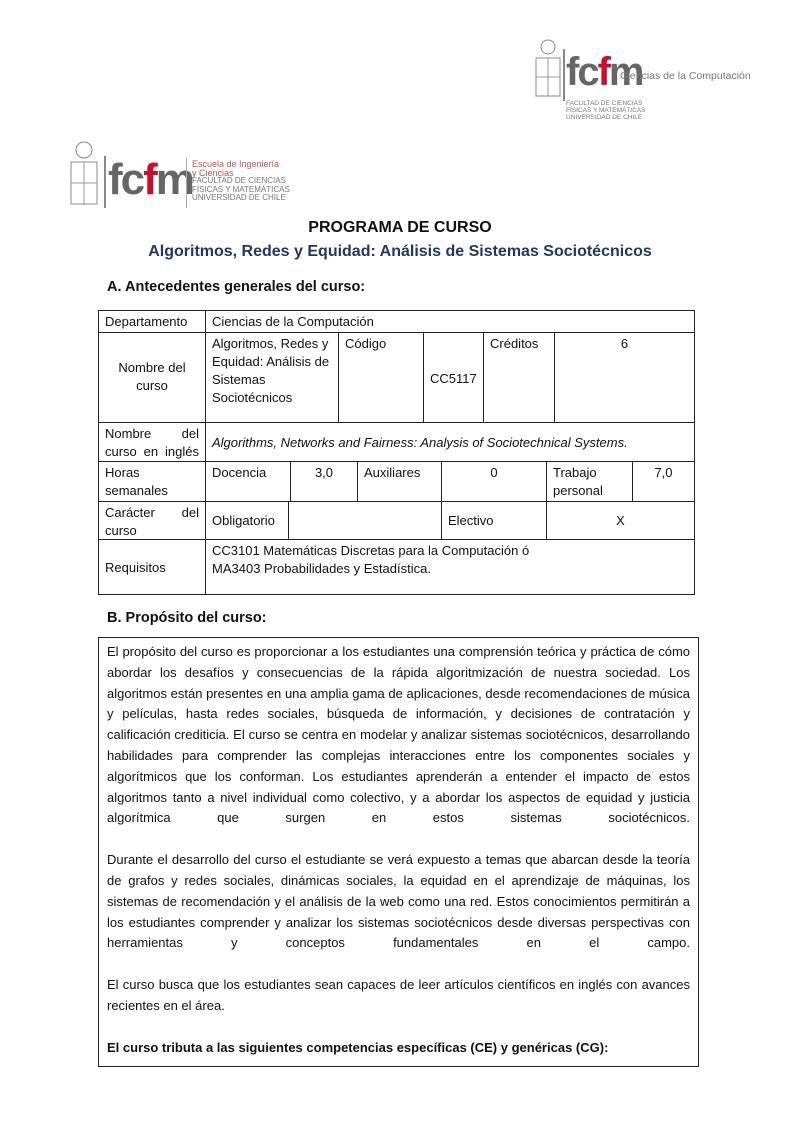  What do you see at coordinates (519, 377) in the screenshot?
I see `creditos-label: Créditos` at bounding box center [519, 377].